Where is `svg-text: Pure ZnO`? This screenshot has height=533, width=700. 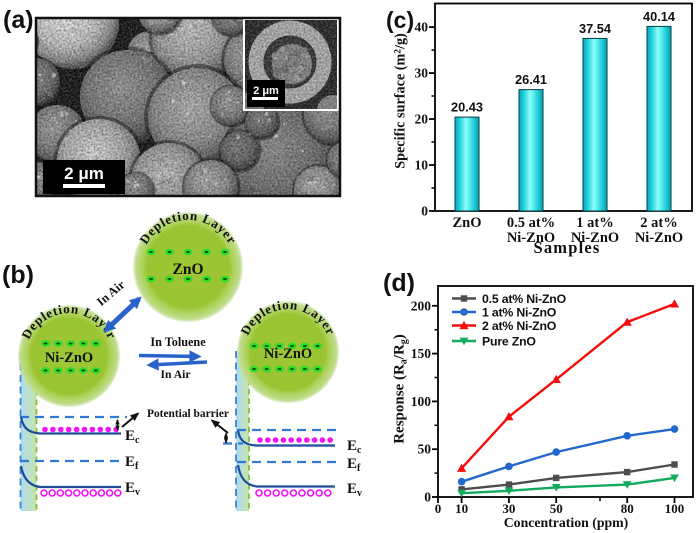 svg-text: Pure ZnO is located at coordinates (509, 342).